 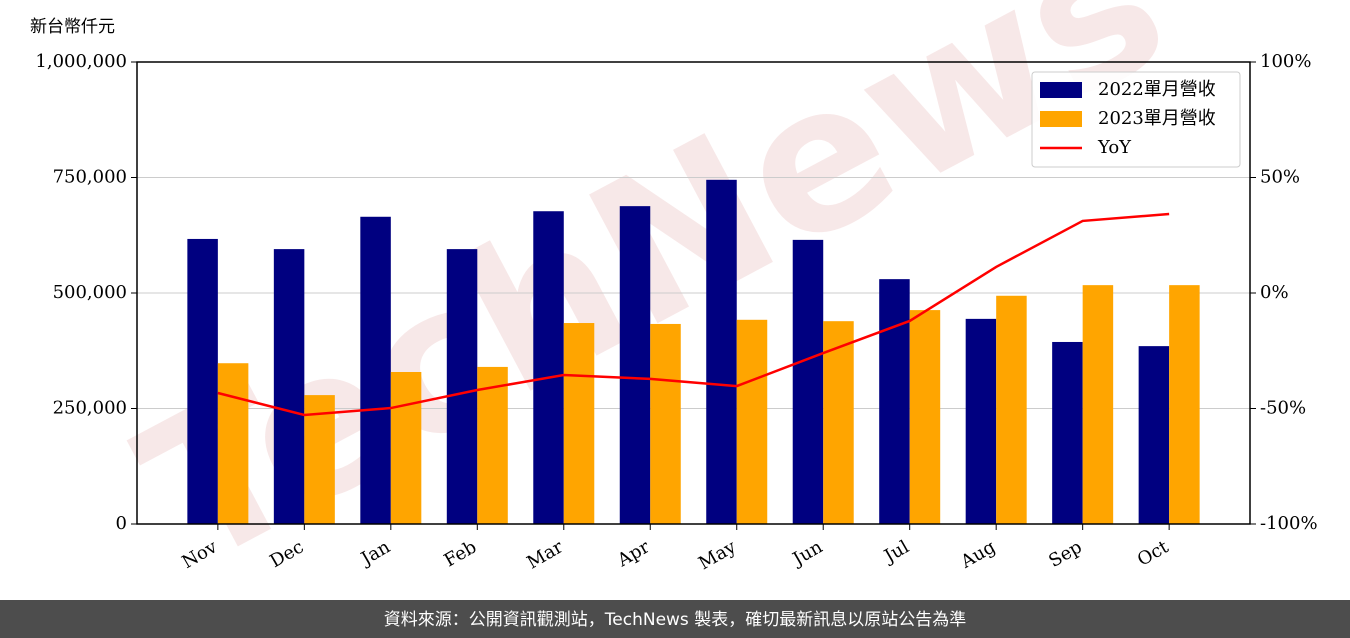 I want to click on legend-label: 2023單月營收, so click(x=1157, y=118).